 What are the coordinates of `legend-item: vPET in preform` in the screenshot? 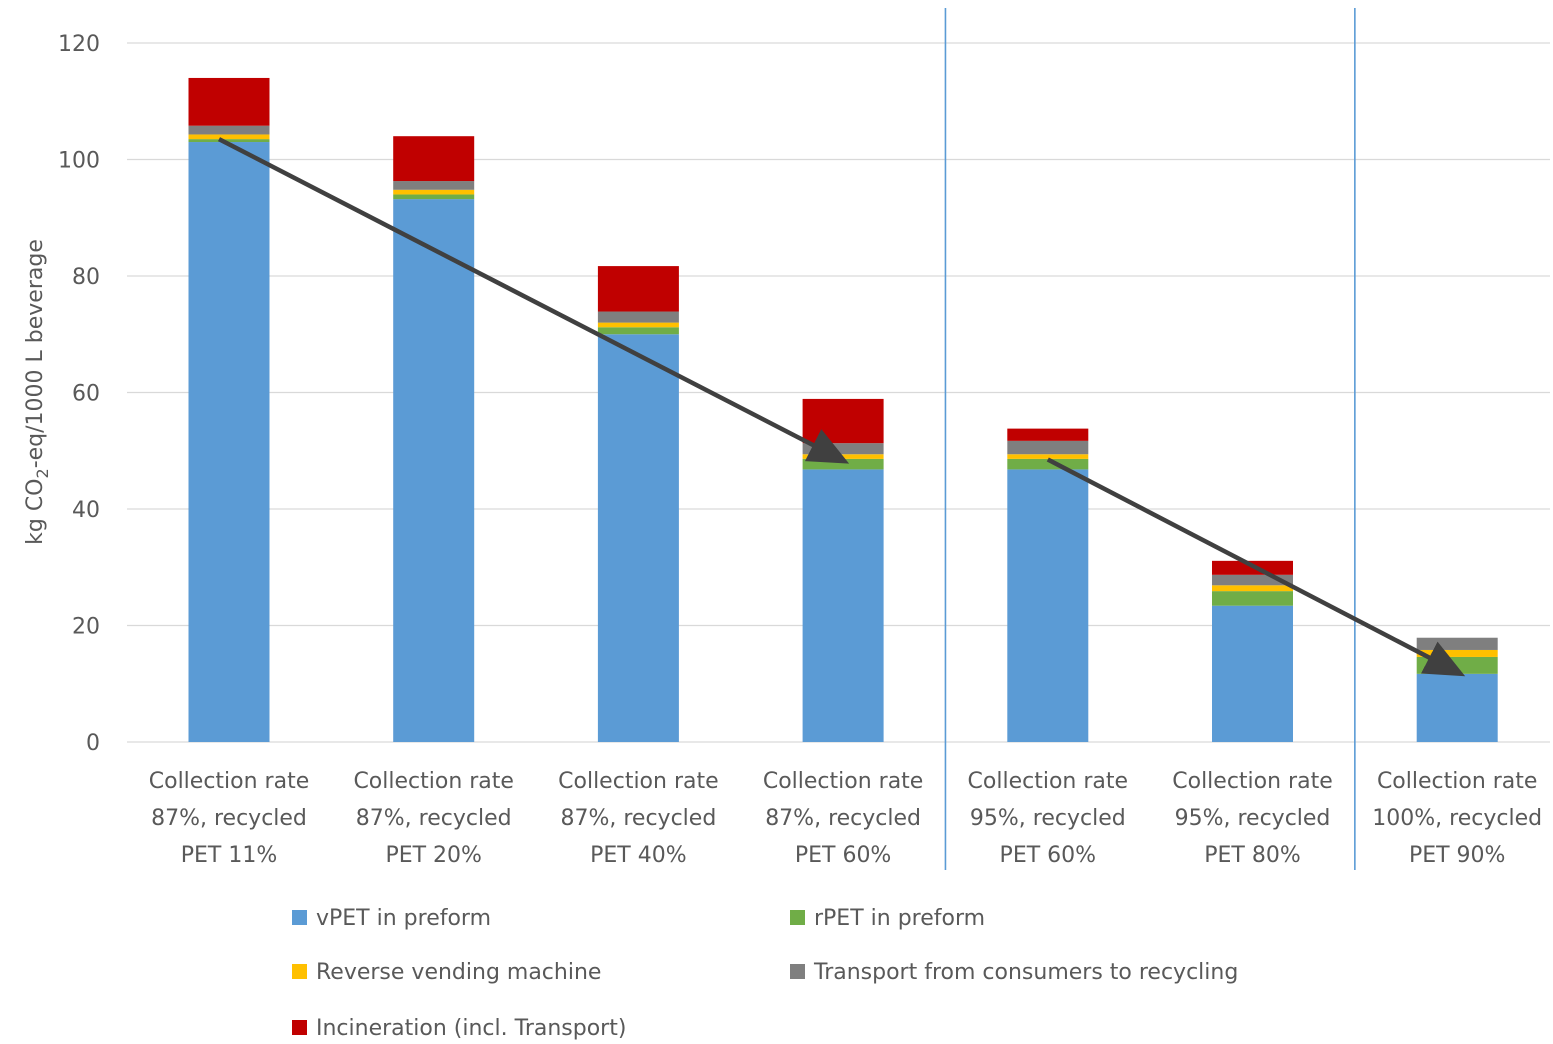 It's located at (391, 918).